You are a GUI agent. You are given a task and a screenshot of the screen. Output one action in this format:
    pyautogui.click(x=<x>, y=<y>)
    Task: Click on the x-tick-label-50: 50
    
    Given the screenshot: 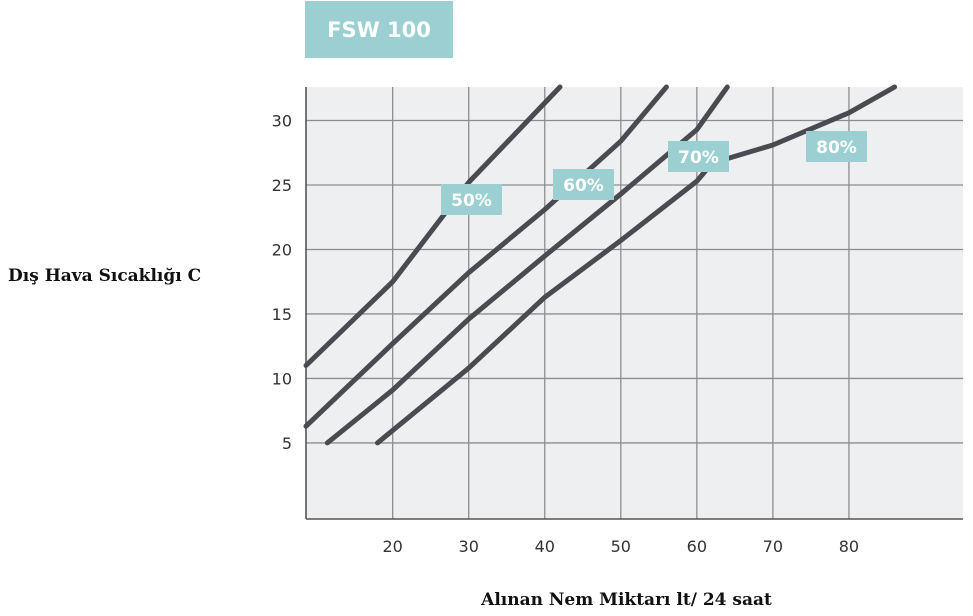 What is the action you would take?
    pyautogui.click(x=621, y=546)
    